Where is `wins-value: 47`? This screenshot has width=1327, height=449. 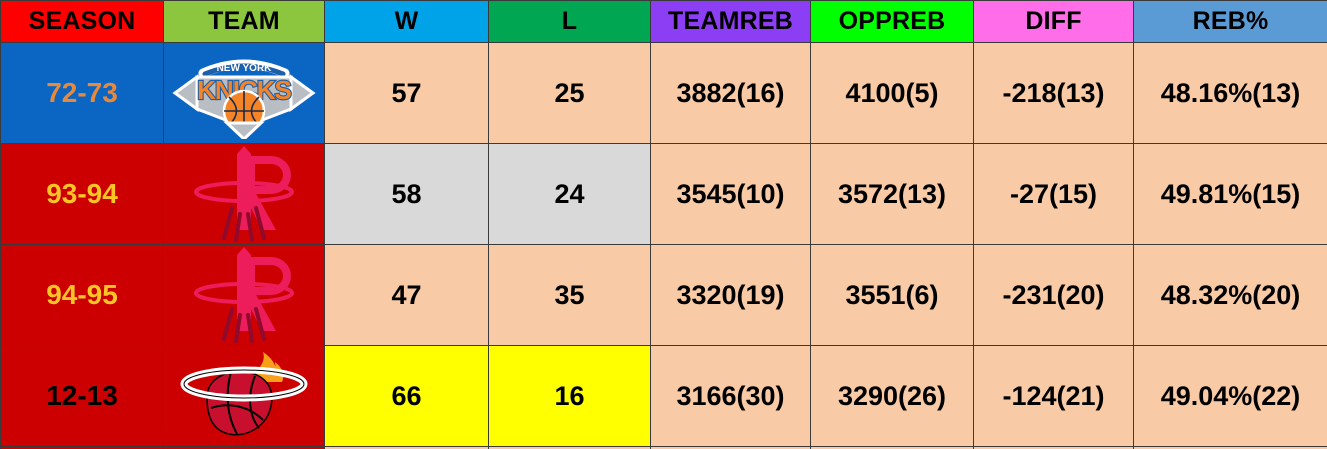
wins-value: 47 is located at coordinates (406, 294).